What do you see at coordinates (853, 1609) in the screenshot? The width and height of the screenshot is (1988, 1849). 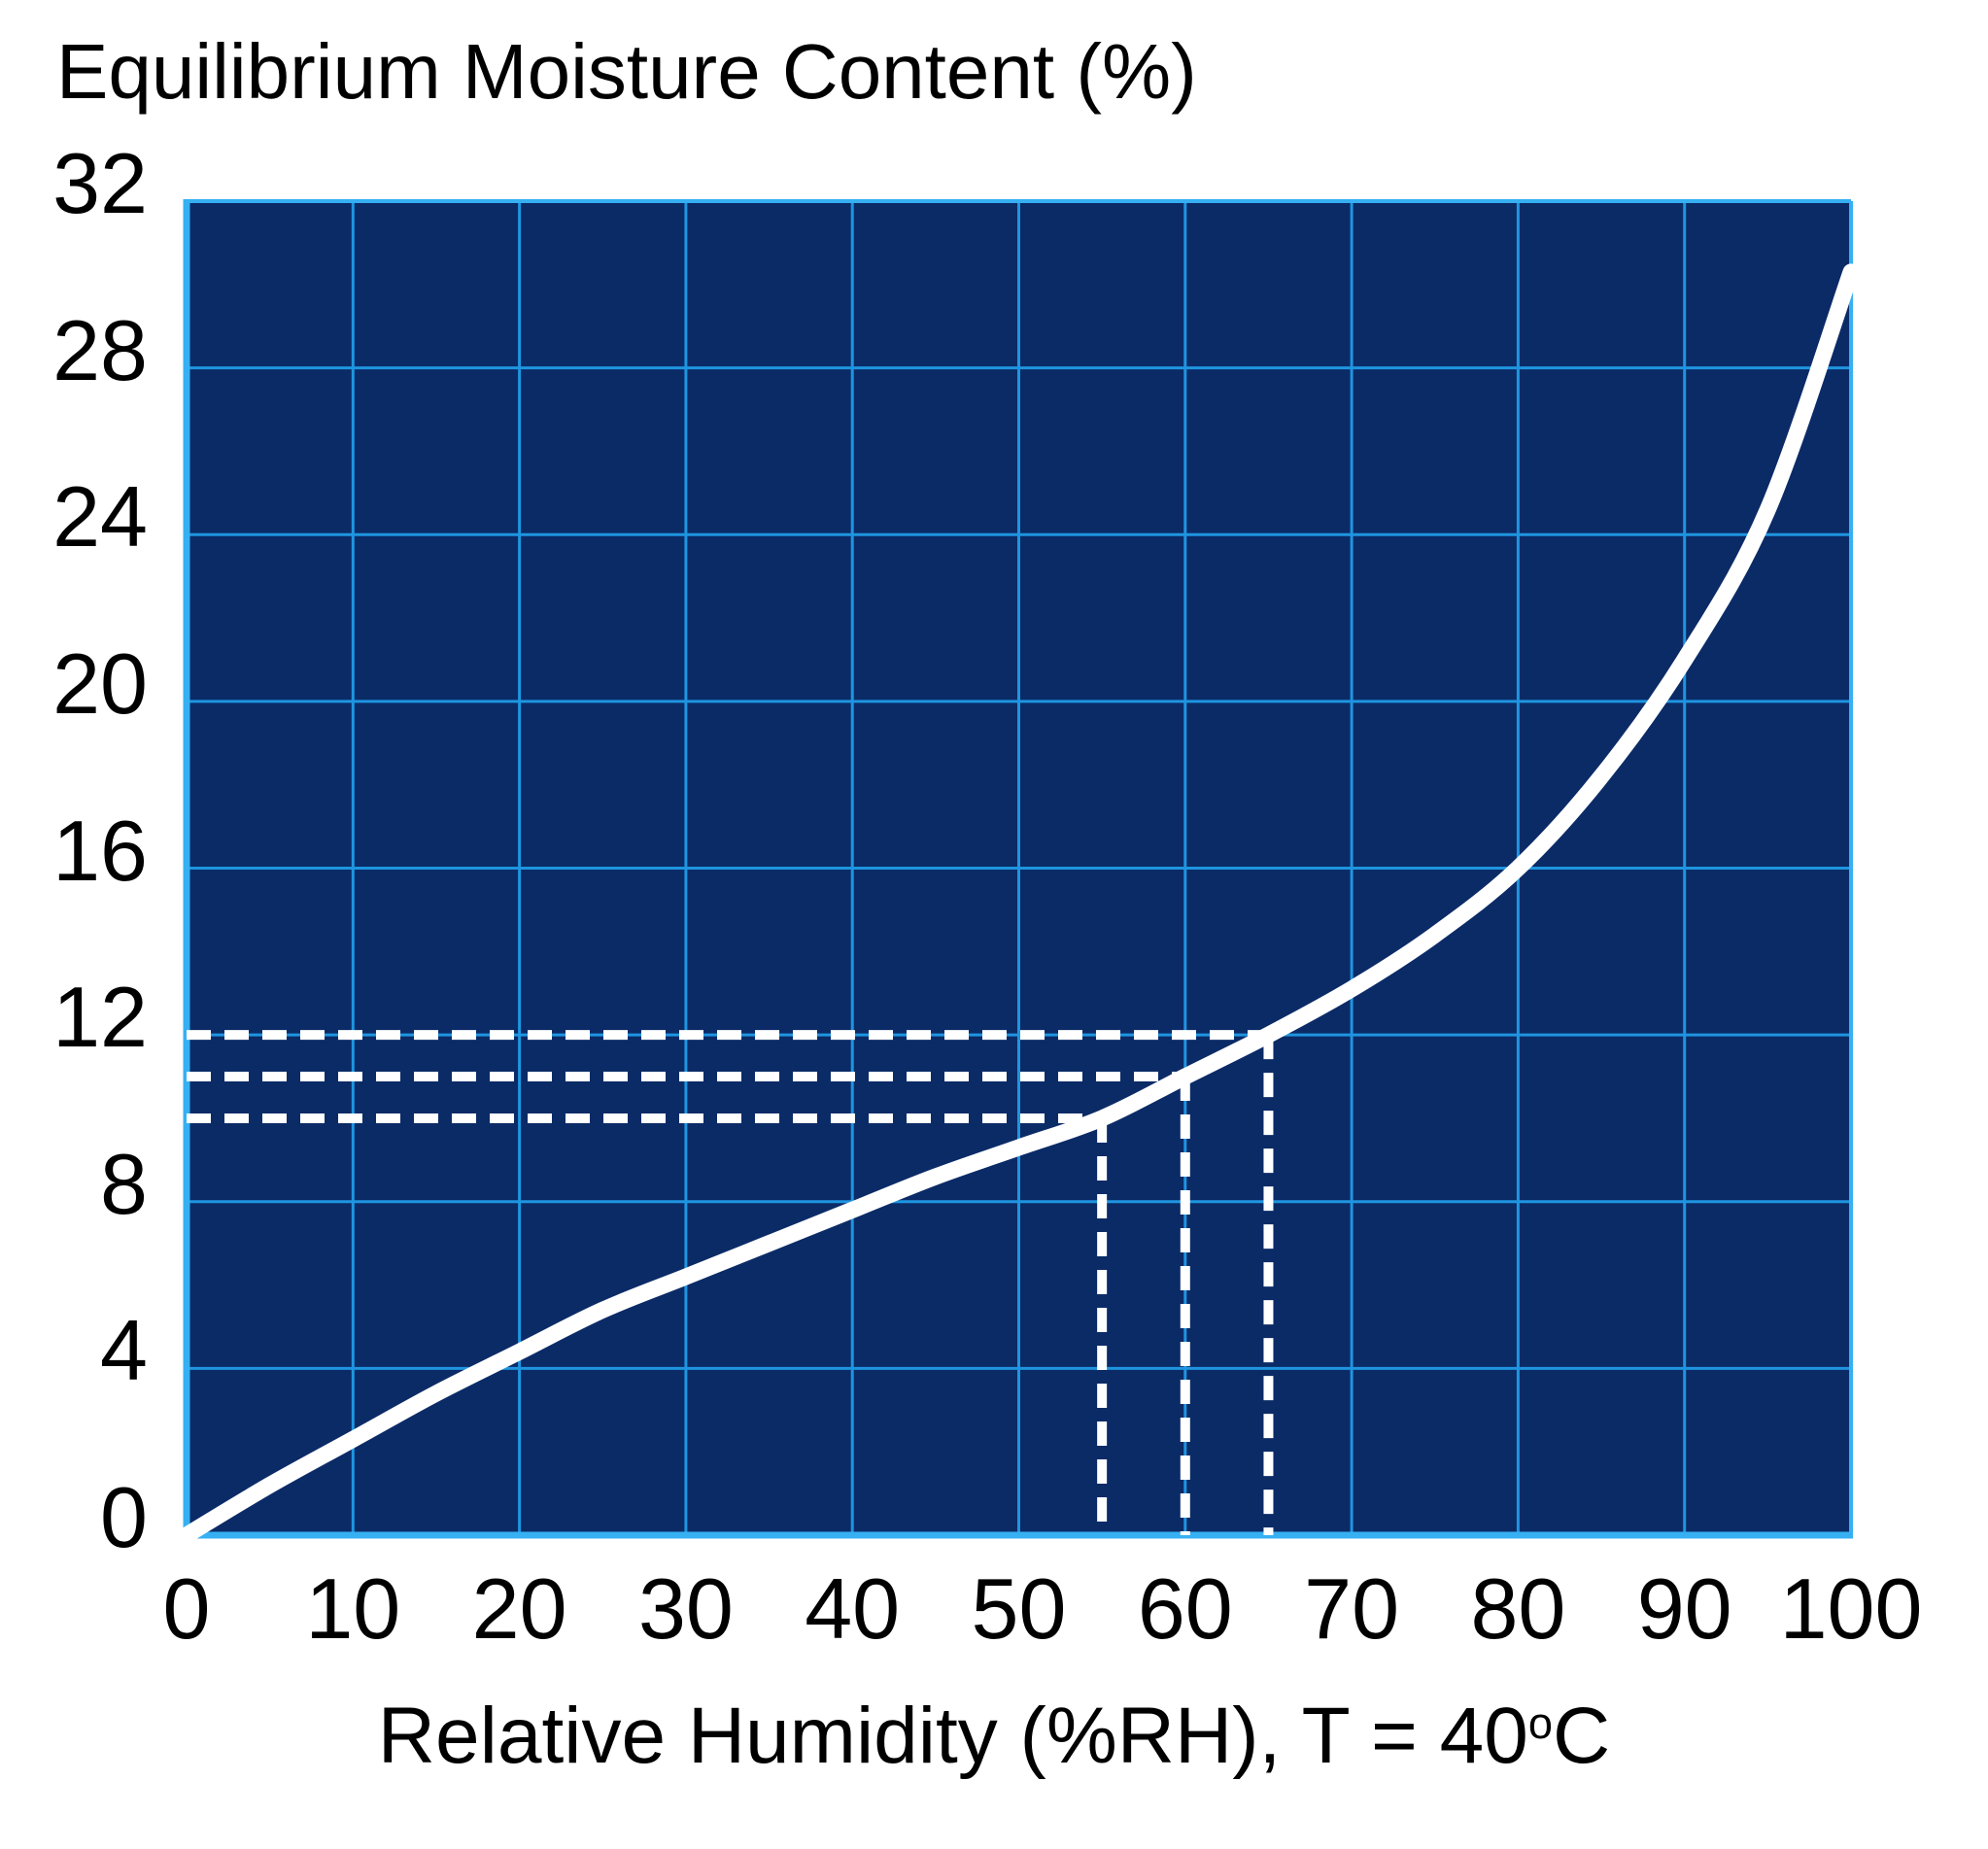 I see `x-tick-label-40: 40` at bounding box center [853, 1609].